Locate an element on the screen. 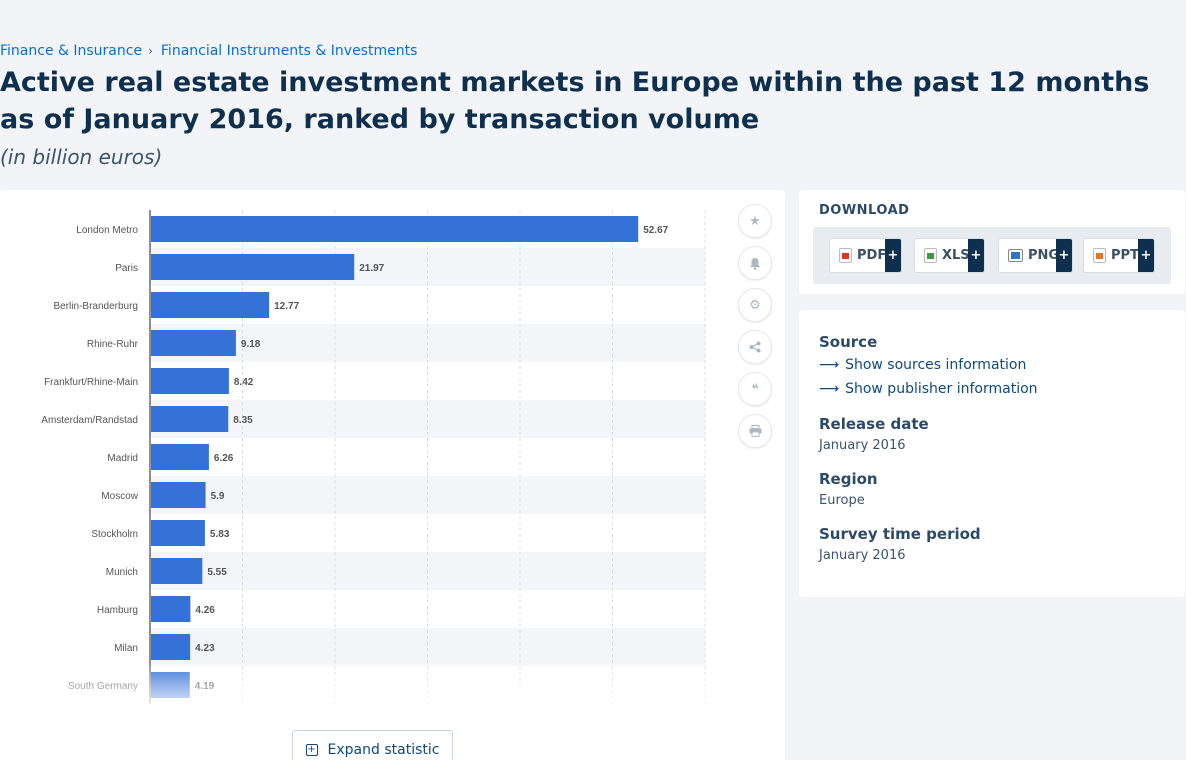  value-label: 5.83 is located at coordinates (220, 534).